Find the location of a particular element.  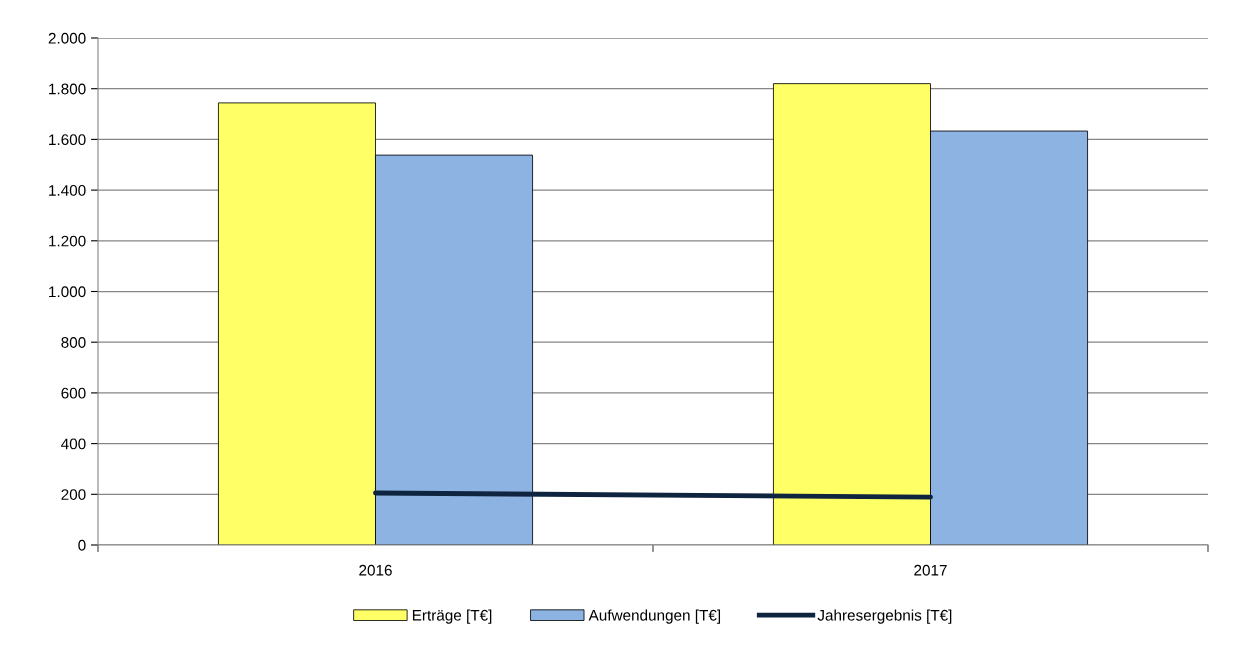

y-tick-label: 200 is located at coordinates (73, 494).